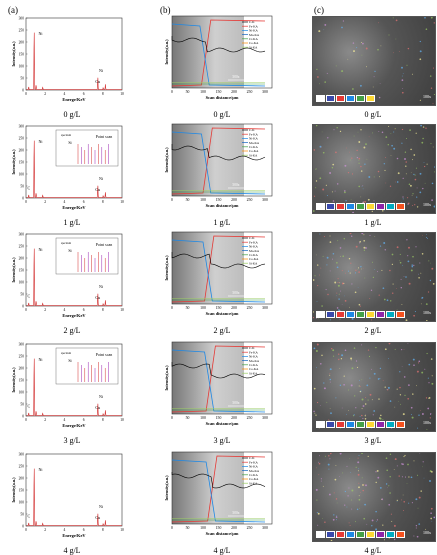  What do you see at coordinates (208, 488) in the screenshot?
I see `sem-image` at bounding box center [208, 488].